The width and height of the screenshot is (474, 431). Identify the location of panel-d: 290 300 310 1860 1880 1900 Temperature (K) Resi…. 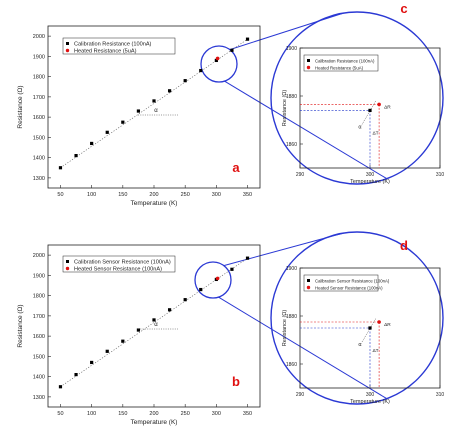
(363, 321).